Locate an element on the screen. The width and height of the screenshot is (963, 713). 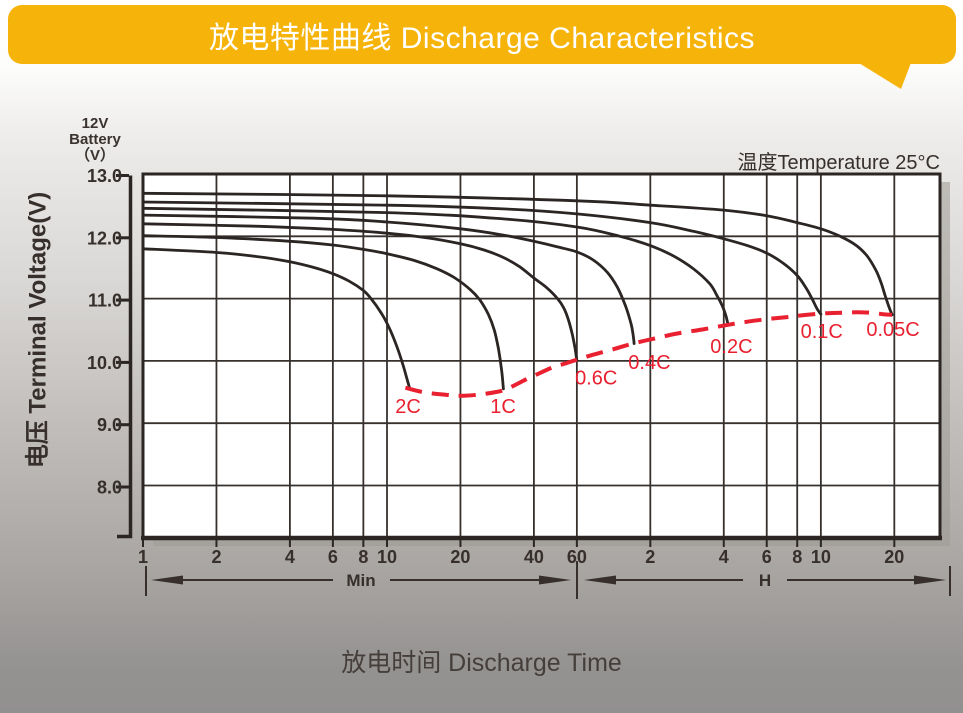
y-axis-title: 电压 Terminal Voltage(V) is located at coordinates (38, 330).